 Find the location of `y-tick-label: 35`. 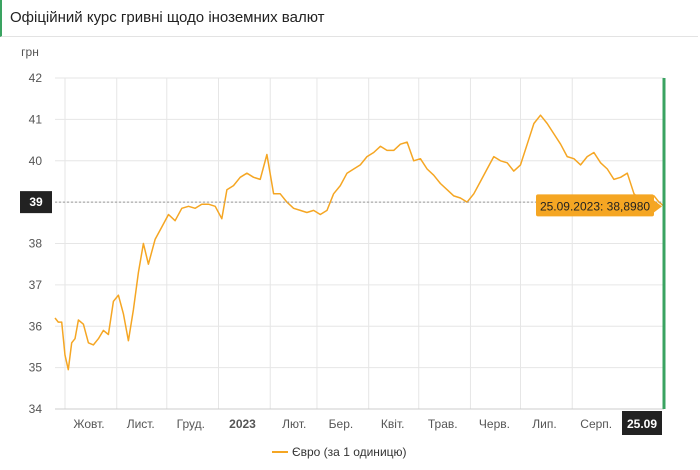

y-tick-label: 35 is located at coordinates (36, 368).